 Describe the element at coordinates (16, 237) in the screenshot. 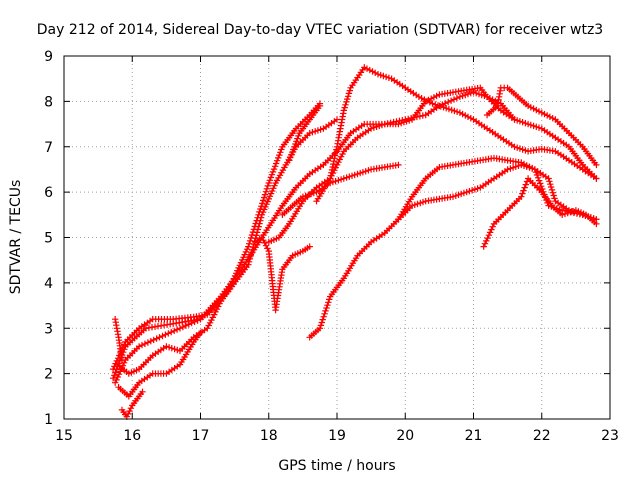

I see `y-axis-label: SDTVAR / TECUs` at that location.